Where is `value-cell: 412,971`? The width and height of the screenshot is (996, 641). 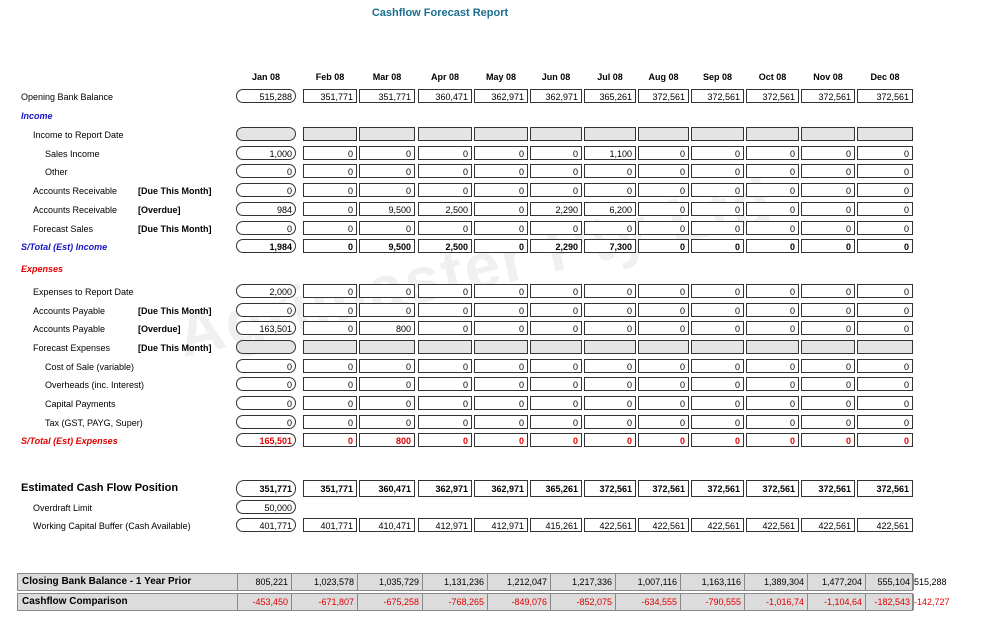
value-cell: 412,971 is located at coordinates (501, 525).